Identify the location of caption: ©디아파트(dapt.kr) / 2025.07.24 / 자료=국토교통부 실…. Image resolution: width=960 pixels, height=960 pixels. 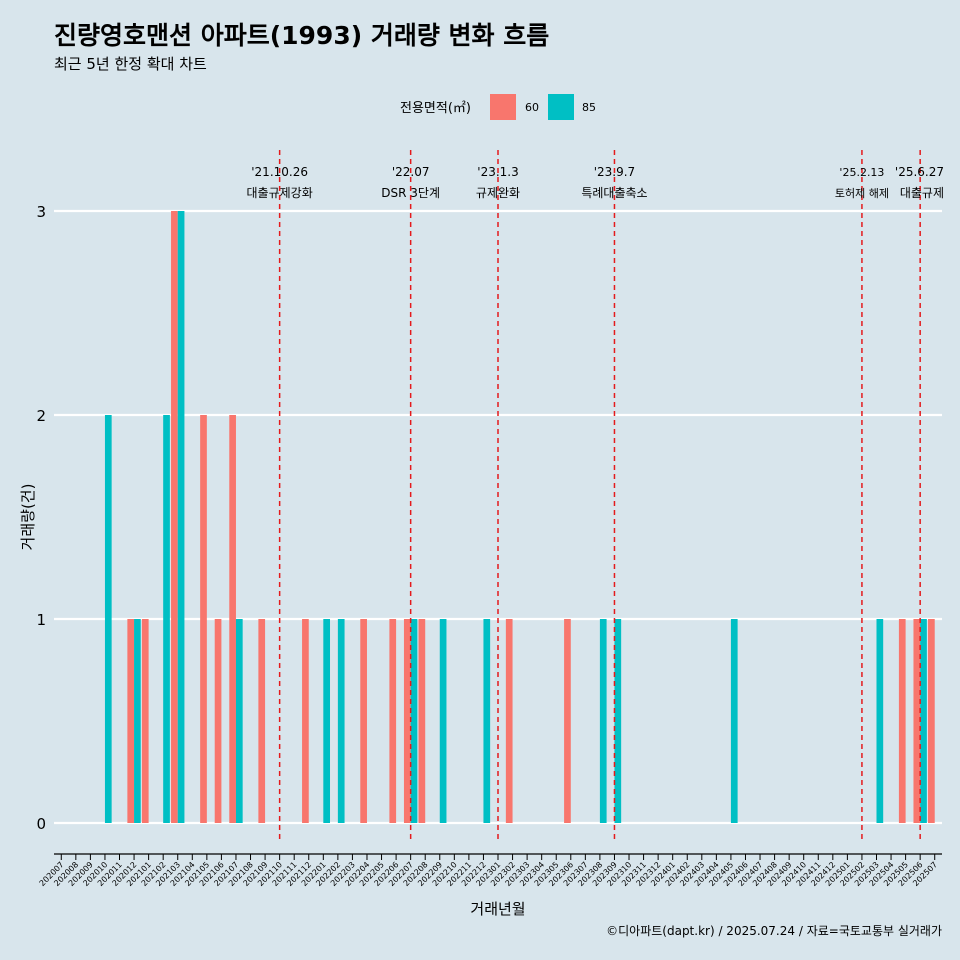
(774, 931).